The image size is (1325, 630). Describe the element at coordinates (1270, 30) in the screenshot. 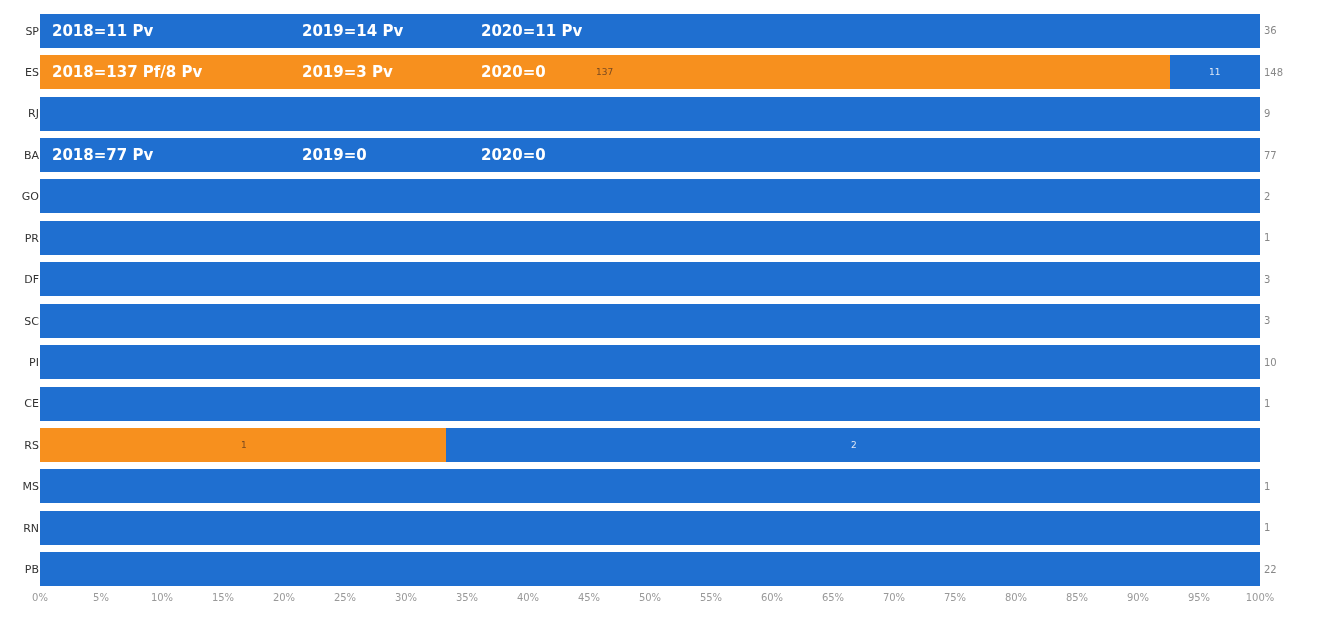

I see `annotation: 36` at that location.